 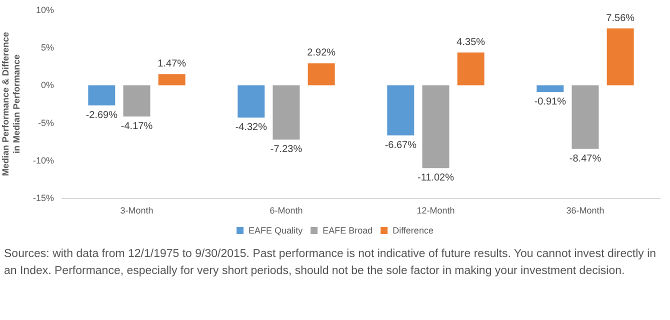 What do you see at coordinates (585, 158) in the screenshot?
I see `data-label: -8.47%` at bounding box center [585, 158].